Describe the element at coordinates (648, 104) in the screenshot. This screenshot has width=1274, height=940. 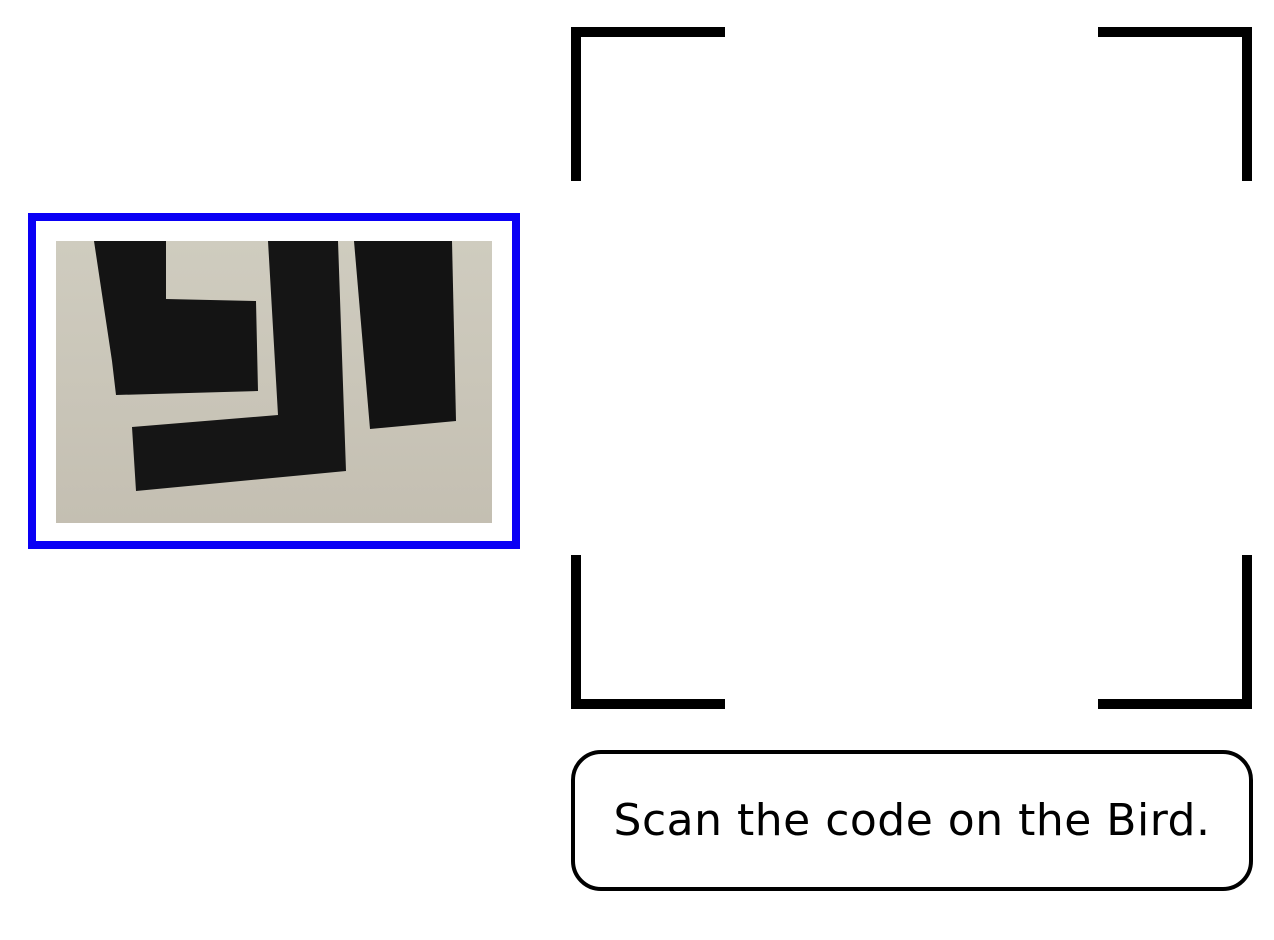
I see `viewfinder-corner-top-left` at that location.